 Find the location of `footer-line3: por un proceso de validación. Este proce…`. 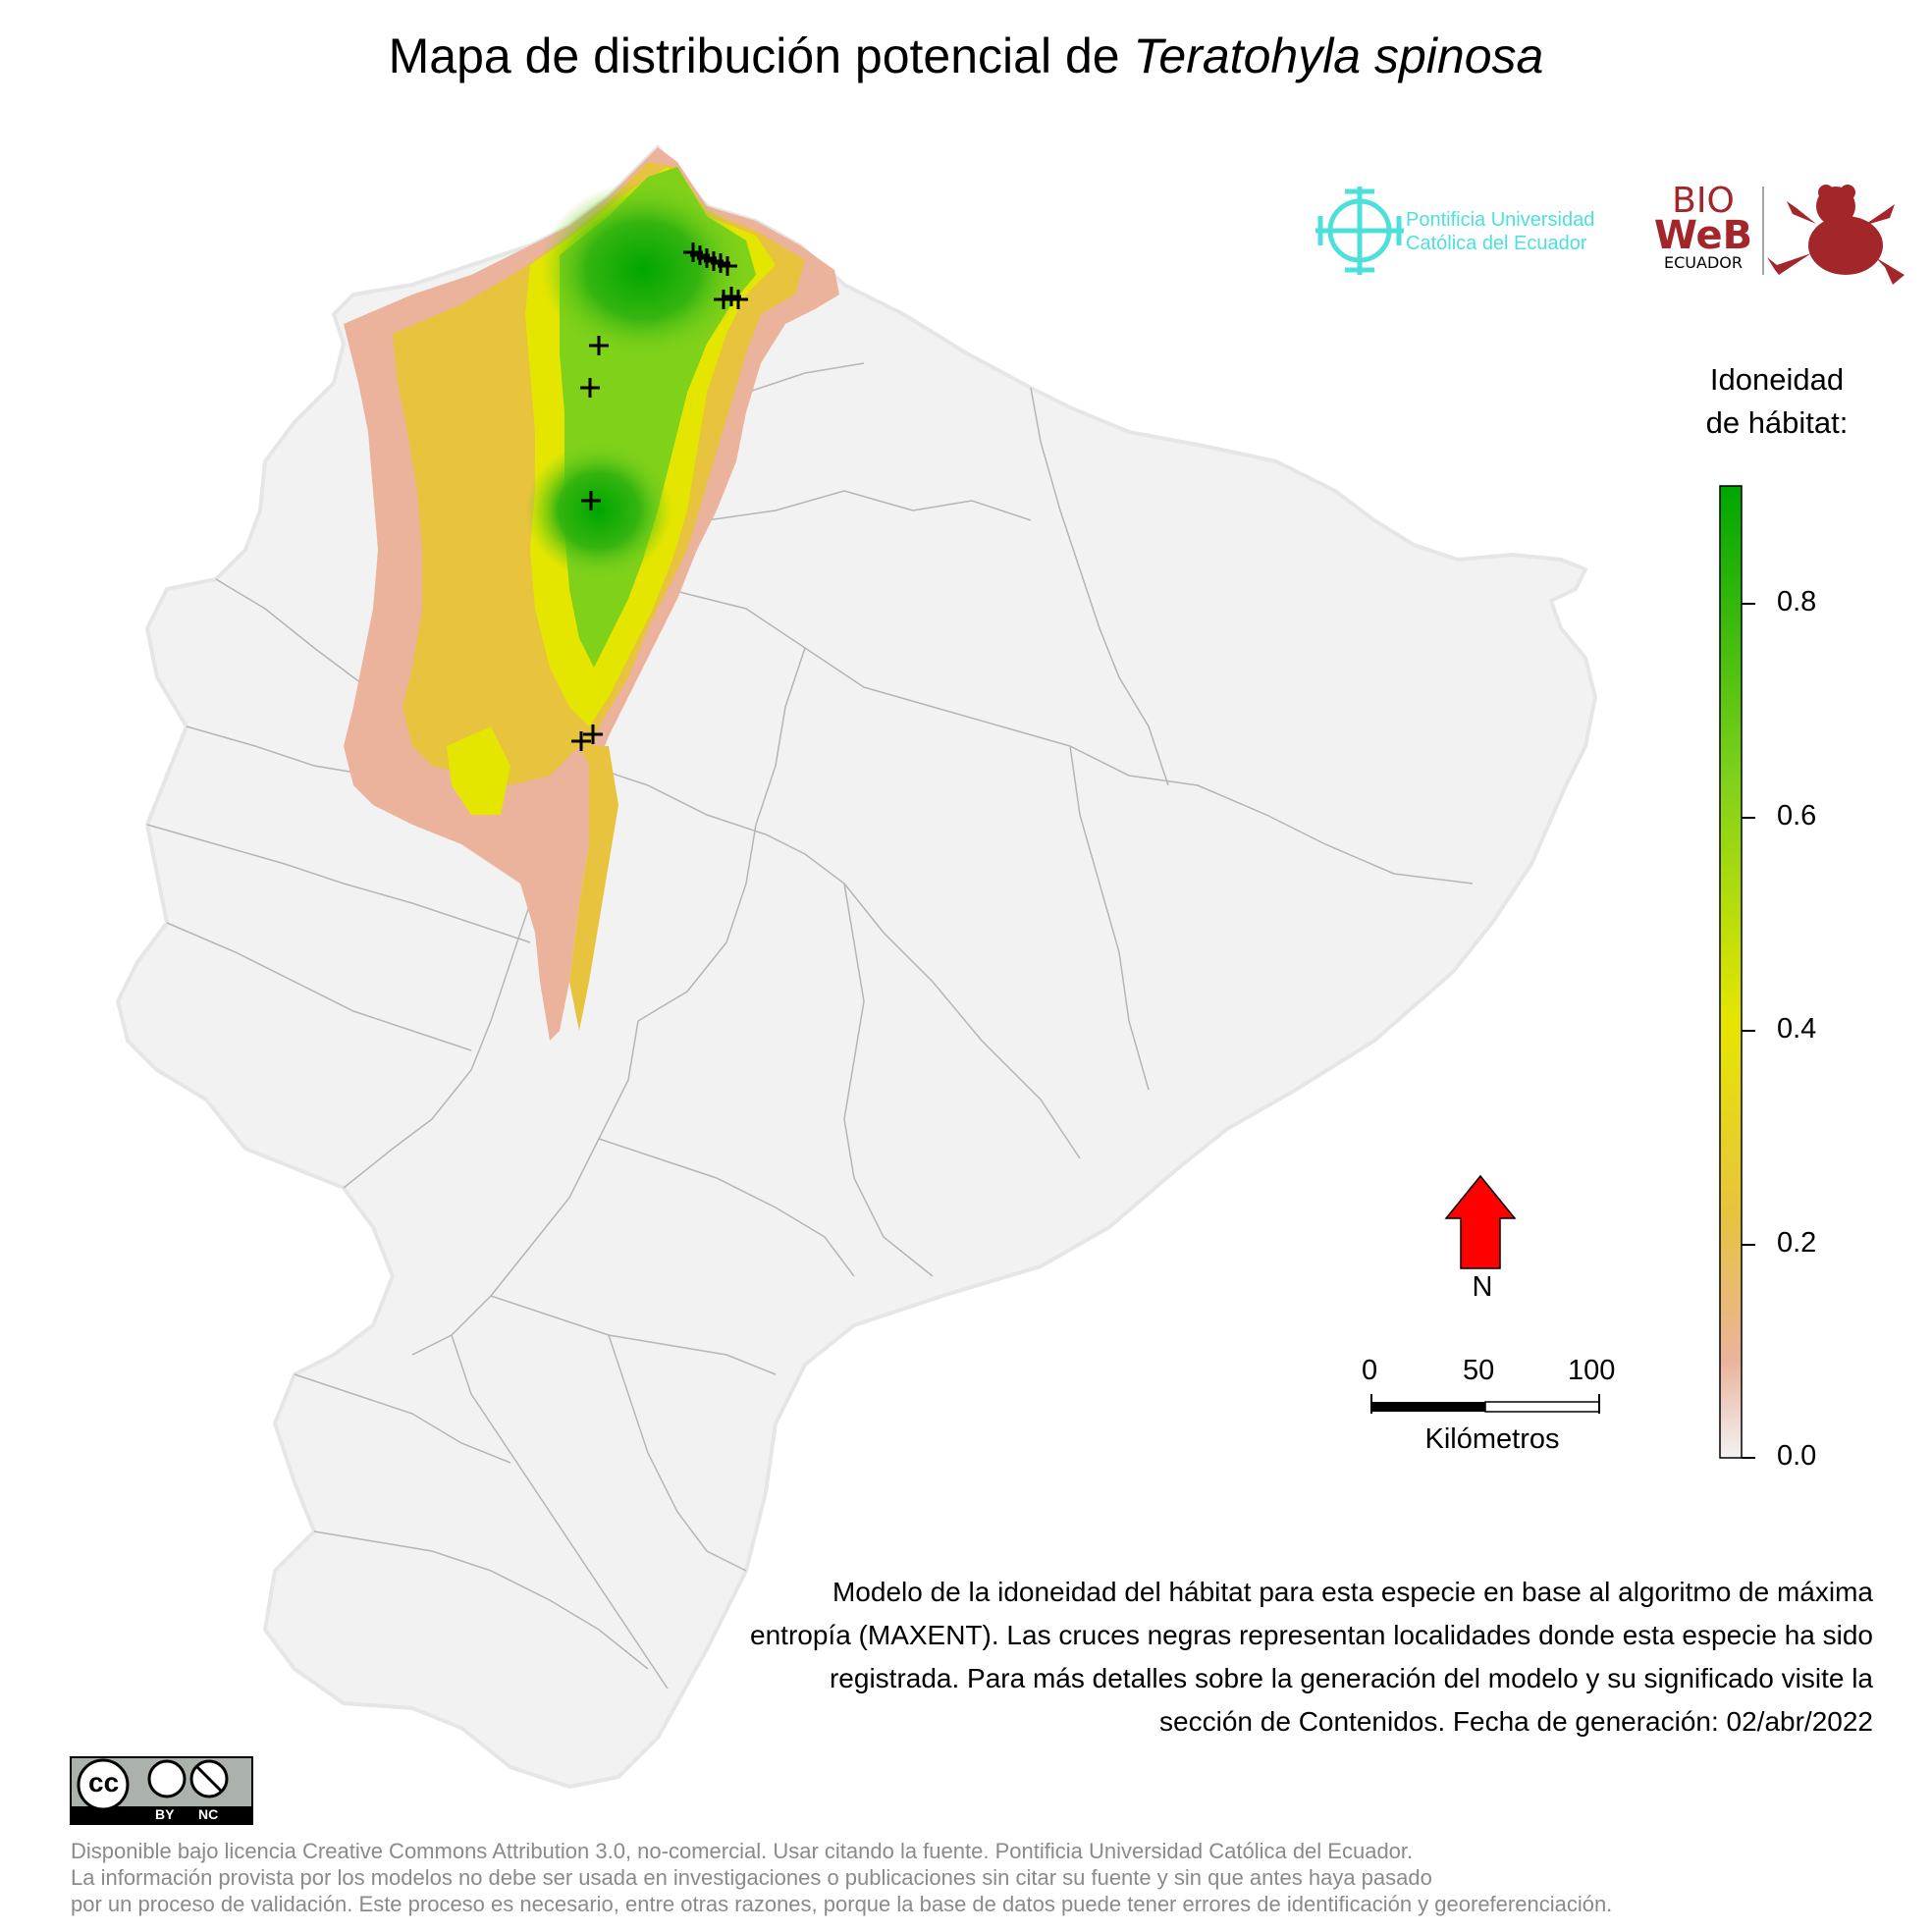

footer-line3: por un proceso de validación. Este proce… is located at coordinates (842, 1904).